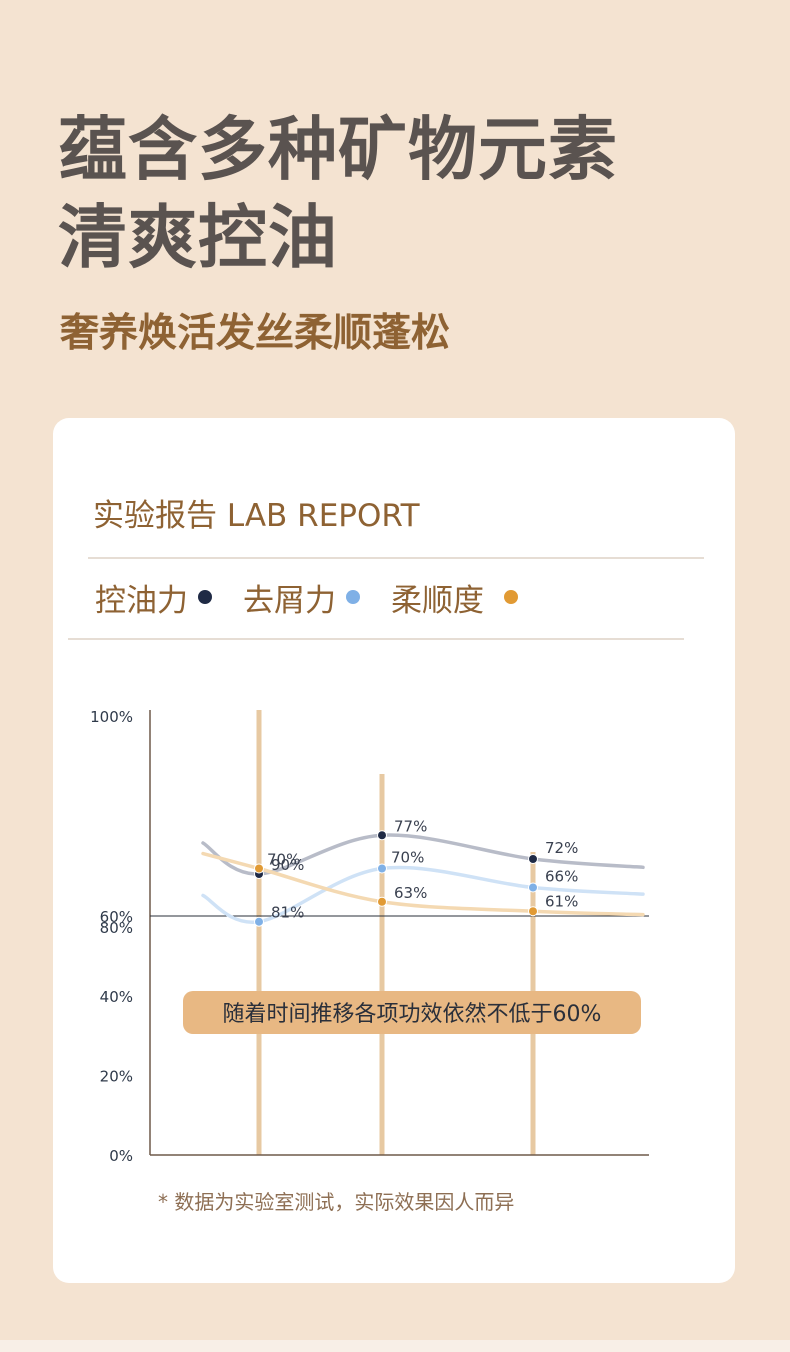  What do you see at coordinates (410, 893) in the screenshot?
I see `data-label: 63%` at bounding box center [410, 893].